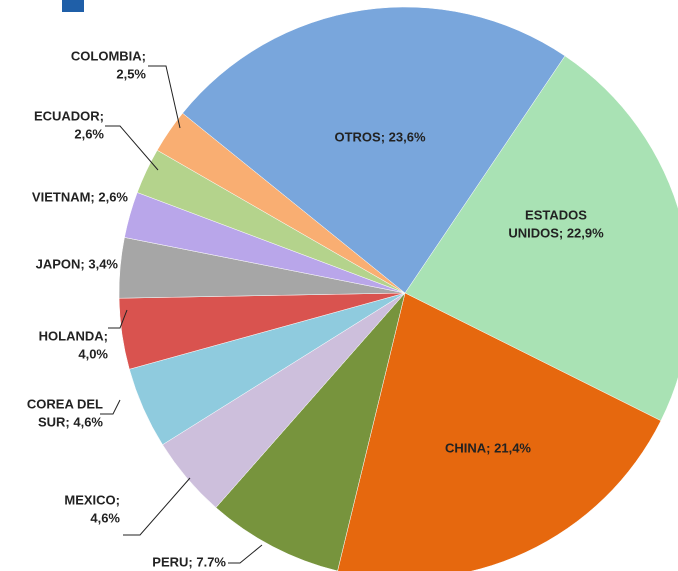  I want to click on slice-label: 2,6%, so click(89, 133).